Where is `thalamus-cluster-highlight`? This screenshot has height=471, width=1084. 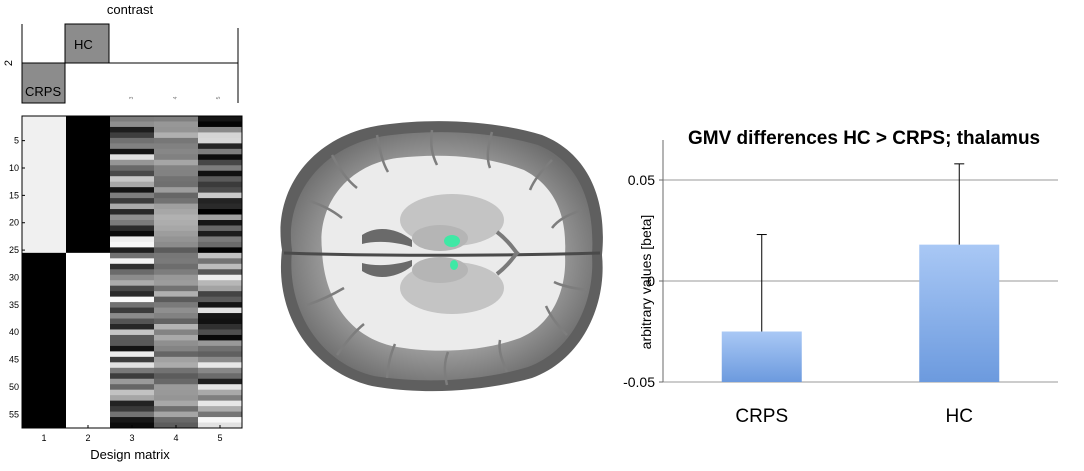 thalamus-cluster-highlight is located at coordinates (452, 241).